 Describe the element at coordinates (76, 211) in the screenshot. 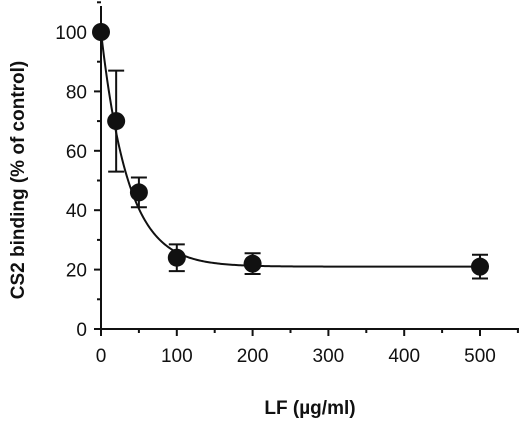

I see `y-tick-label: 40` at that location.